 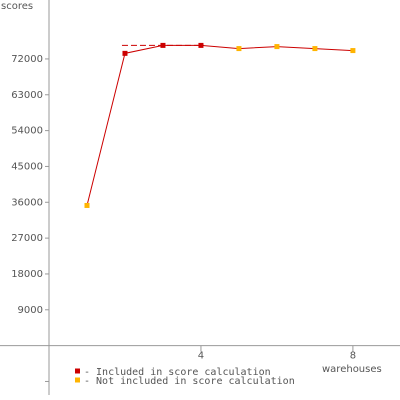 I want to click on y-tick-label: 9000, so click(x=30, y=310).